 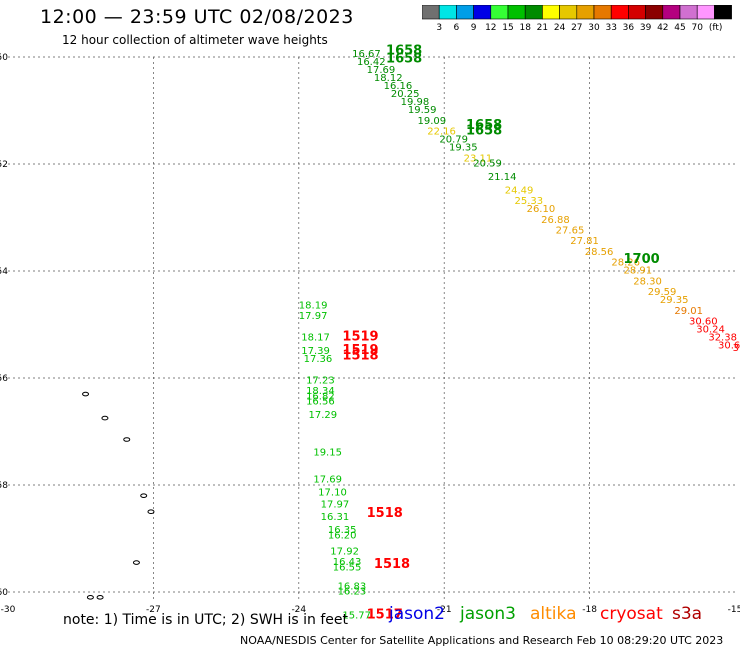 I want to click on legend-jason2: jason2, so click(x=417, y=614).